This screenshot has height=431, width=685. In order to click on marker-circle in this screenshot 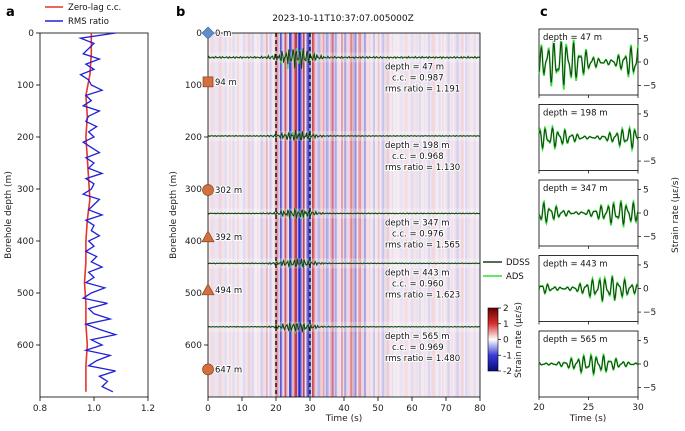, I will do `click(208, 190)`.